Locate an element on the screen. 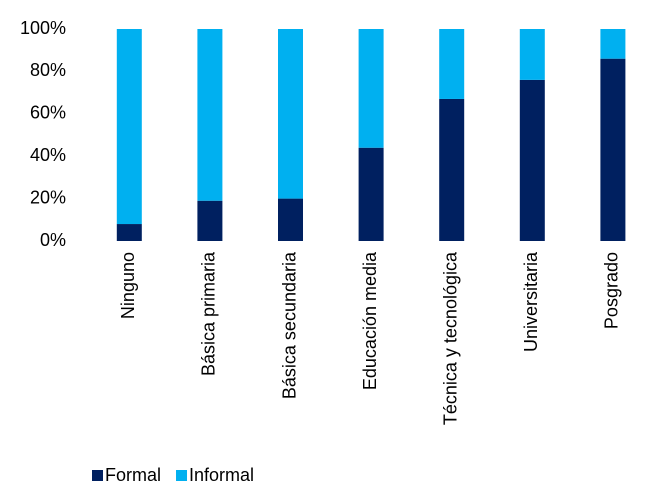 This screenshot has height=490, width=648. legend-label: Formal is located at coordinates (133, 475).